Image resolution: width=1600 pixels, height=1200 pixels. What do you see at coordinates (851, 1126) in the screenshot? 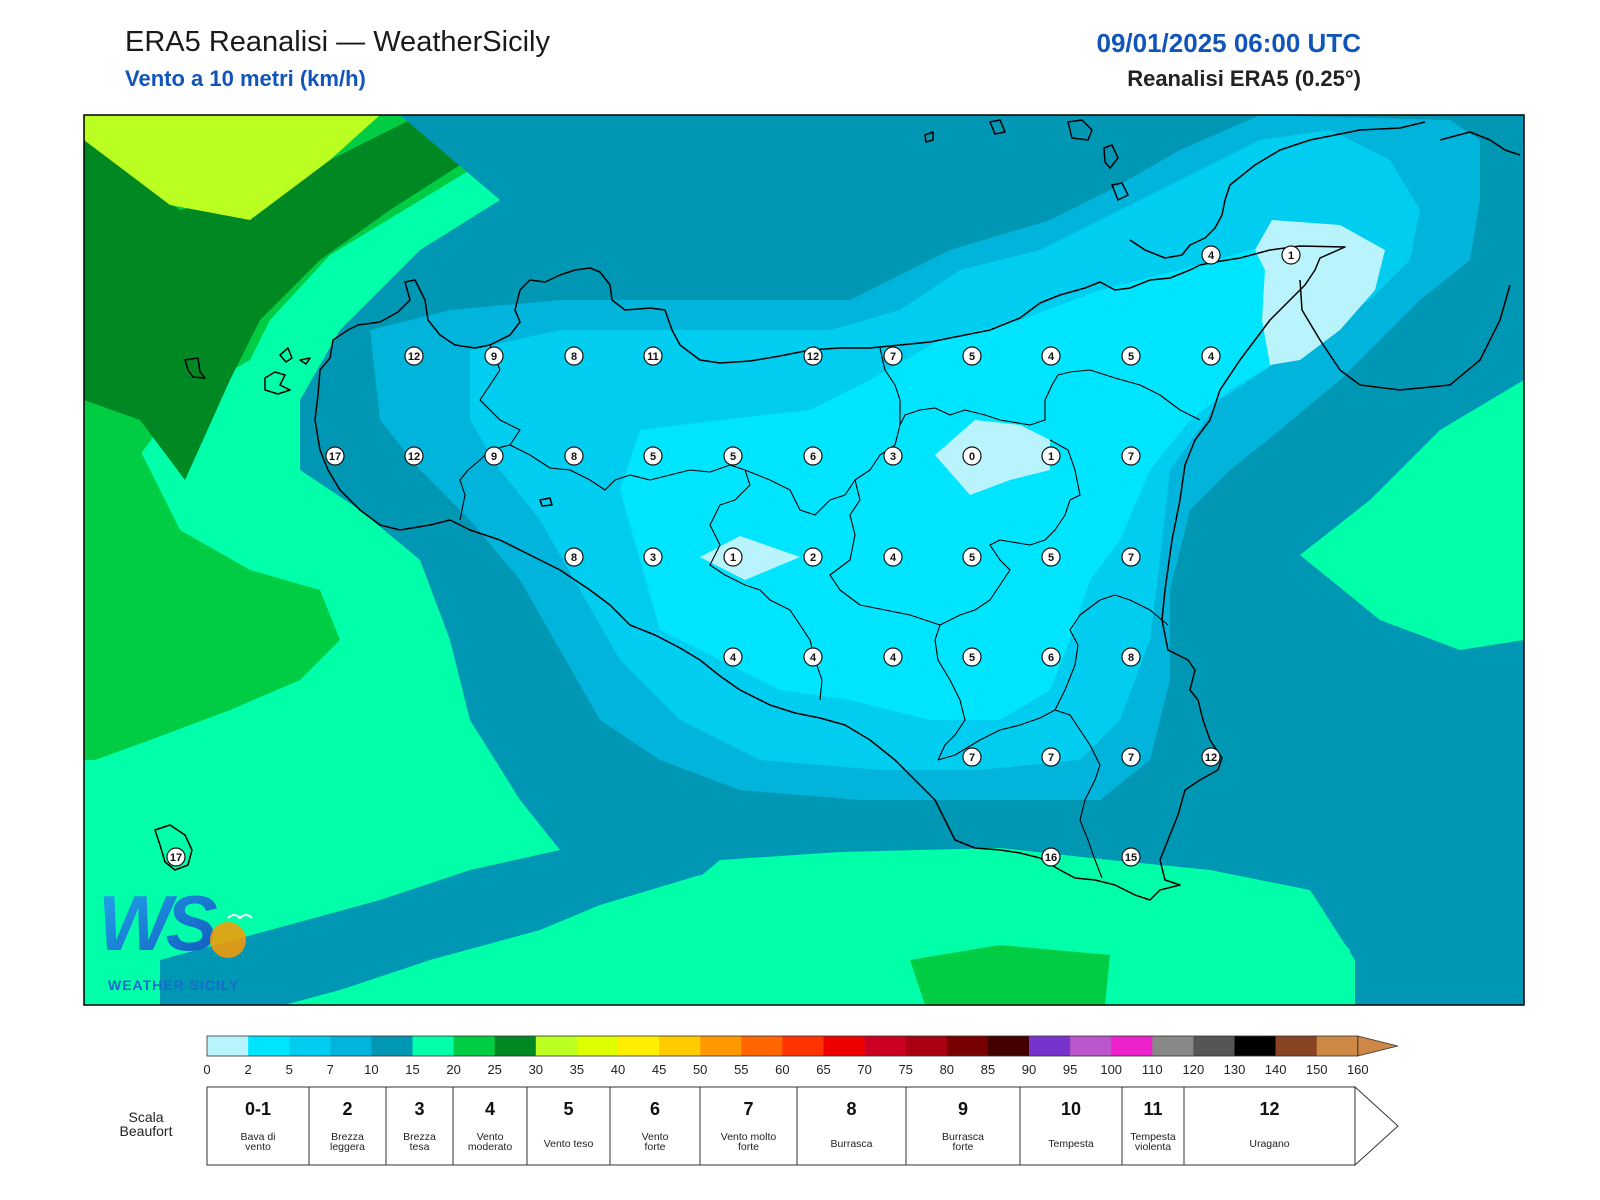
I see `beaufort-class: 8 Burrasca` at bounding box center [851, 1126].